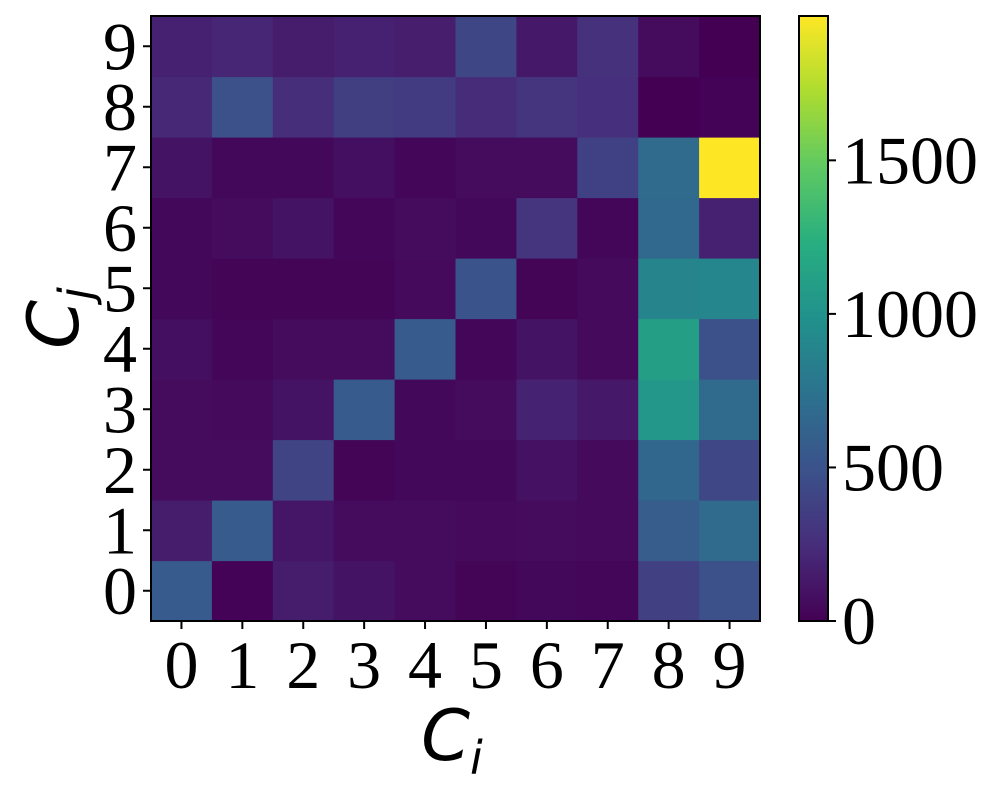 The height and width of the screenshot is (789, 997). Describe the element at coordinates (242, 665) in the screenshot. I see `x-tick-label: 1` at that location.